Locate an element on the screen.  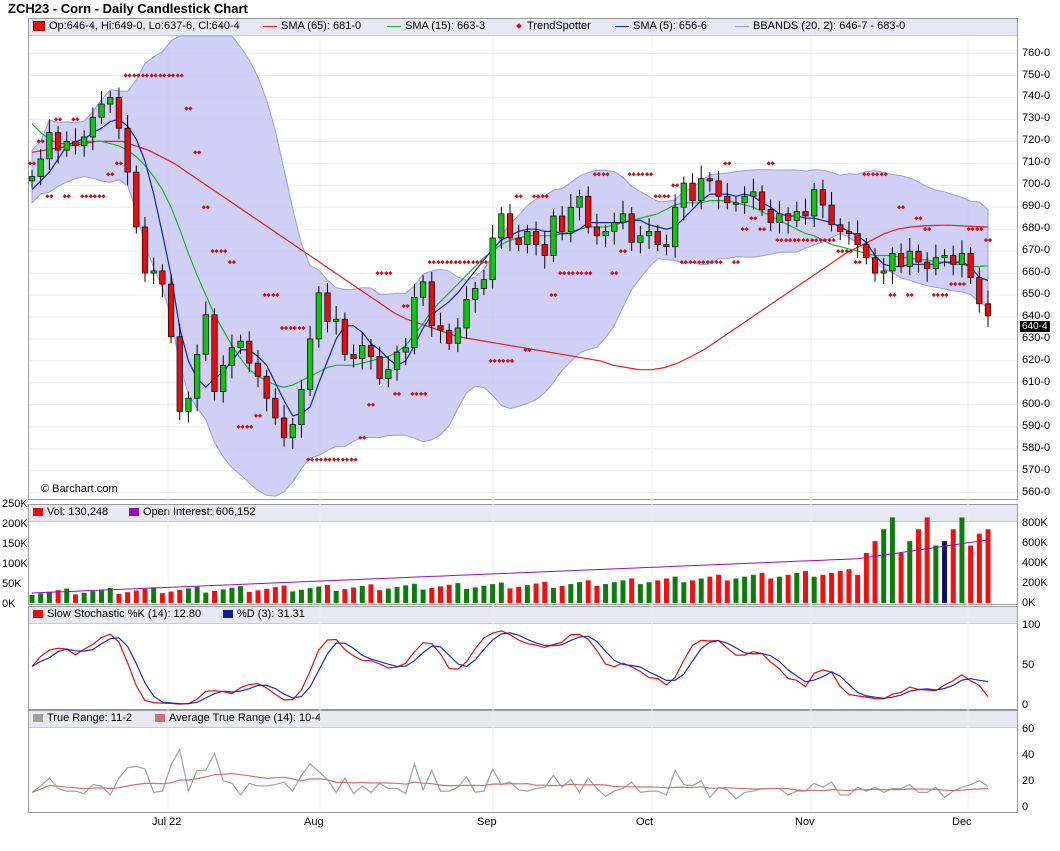
bbands-legend: BBANDS (20, 2): 646-7 - 683-0 is located at coordinates (829, 26).